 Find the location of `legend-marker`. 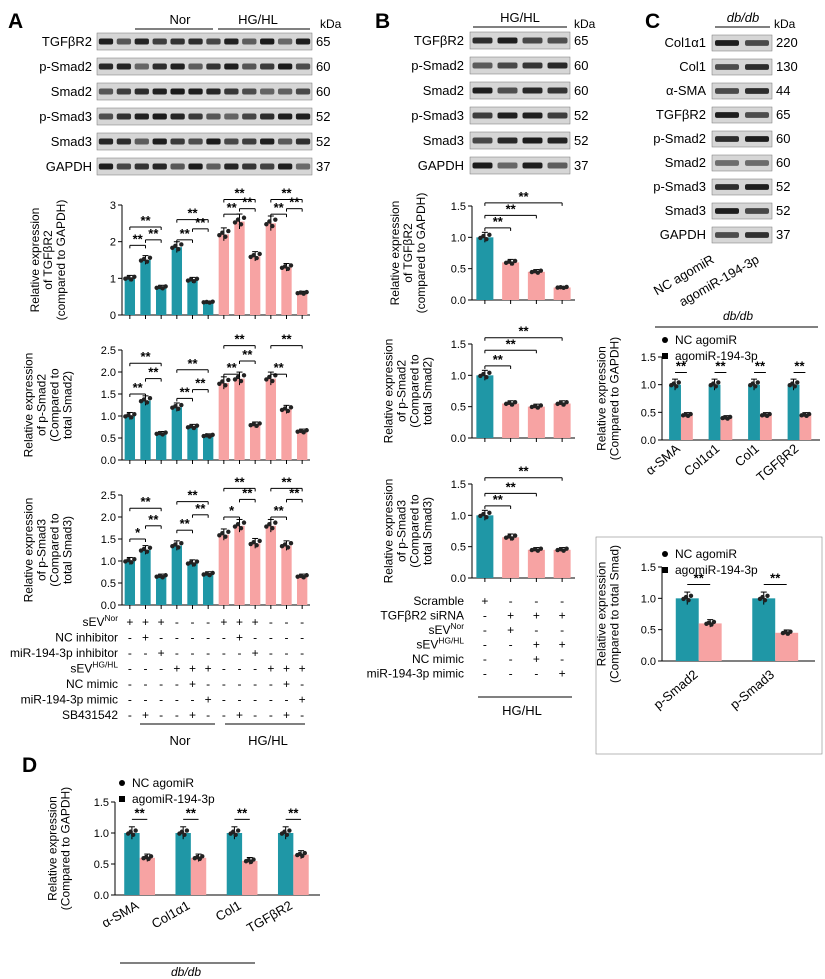

legend-marker is located at coordinates (122, 799).